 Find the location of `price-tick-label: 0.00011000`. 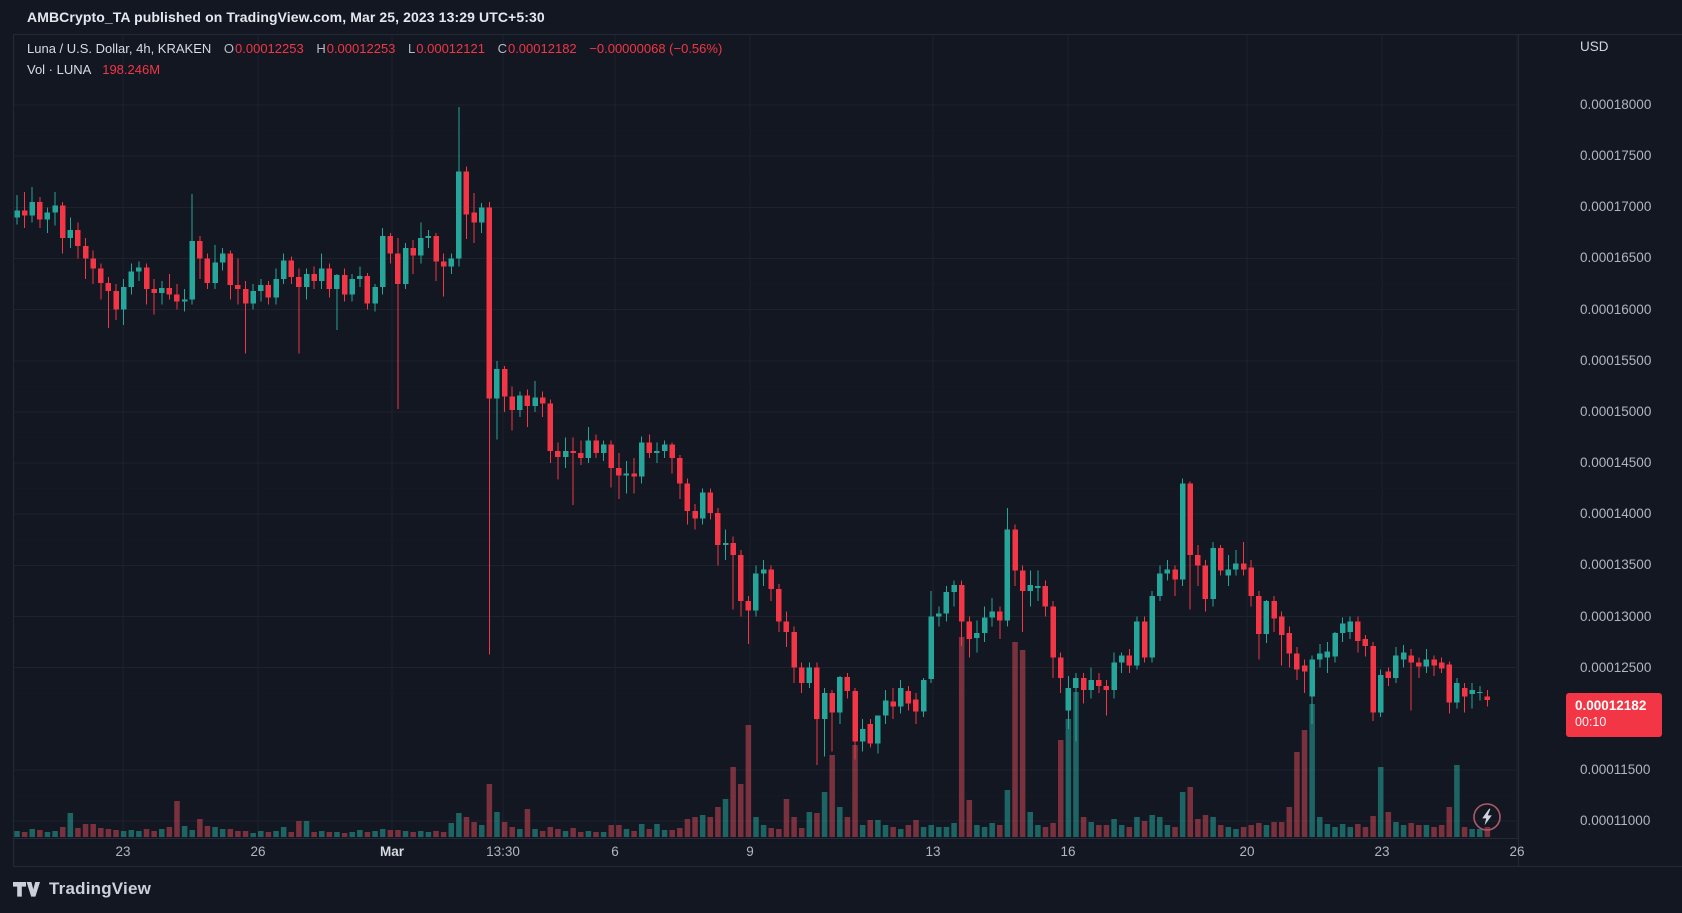

price-tick-label: 0.00011000 is located at coordinates (1615, 821).